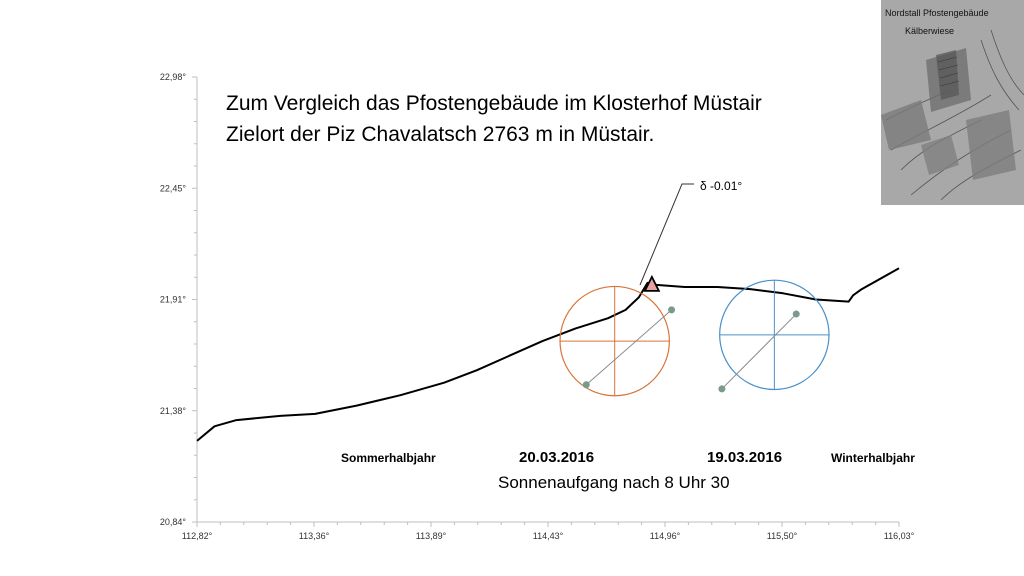 Image resolution: width=1024 pixels, height=576 pixels. What do you see at coordinates (937, 13) in the screenshot?
I see `map-inset-title: Nordstall Pfostengebäude` at bounding box center [937, 13].